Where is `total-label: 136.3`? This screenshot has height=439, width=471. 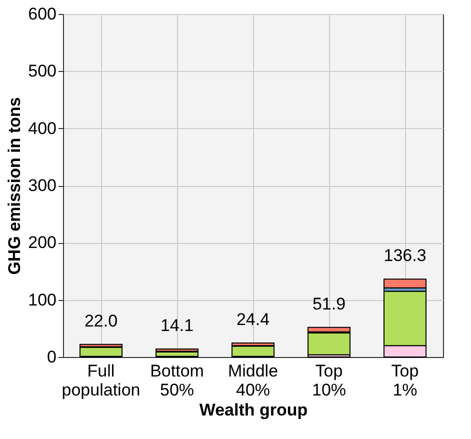
total-label: 136.3 is located at coordinates (405, 256).